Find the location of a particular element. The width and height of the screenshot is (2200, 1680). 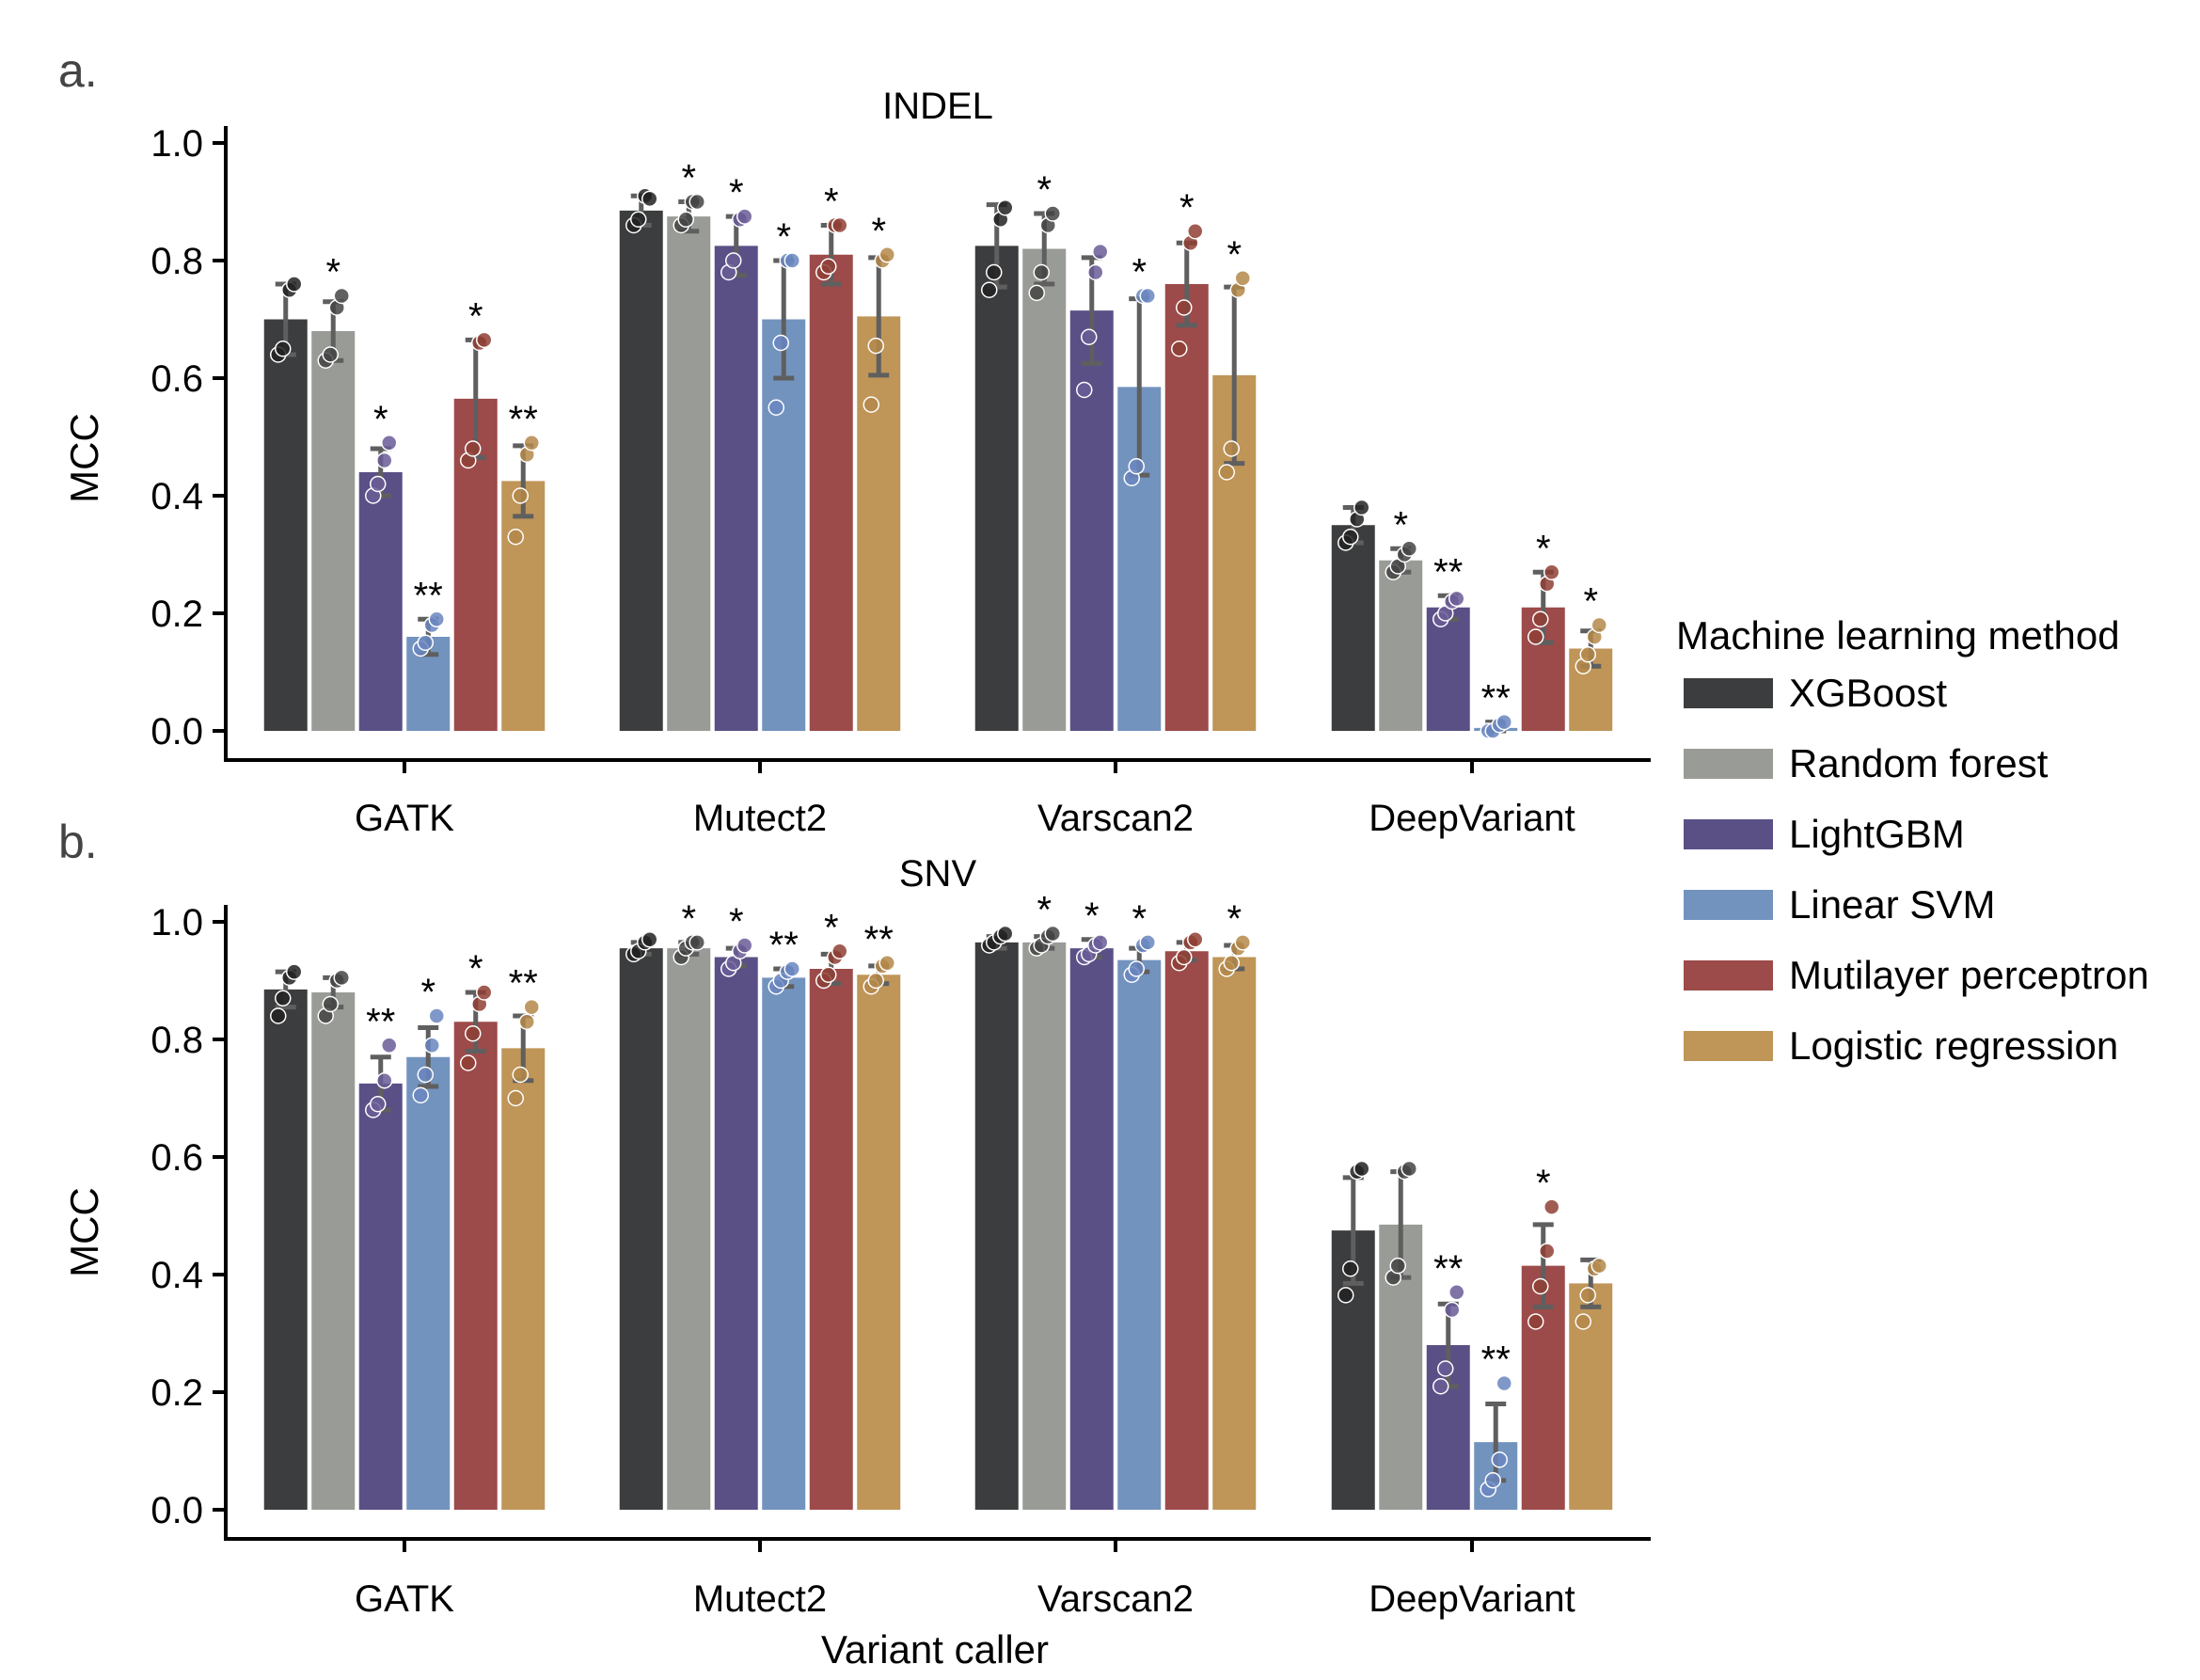

y-tick-label: 0.0 is located at coordinates (176, 1510).